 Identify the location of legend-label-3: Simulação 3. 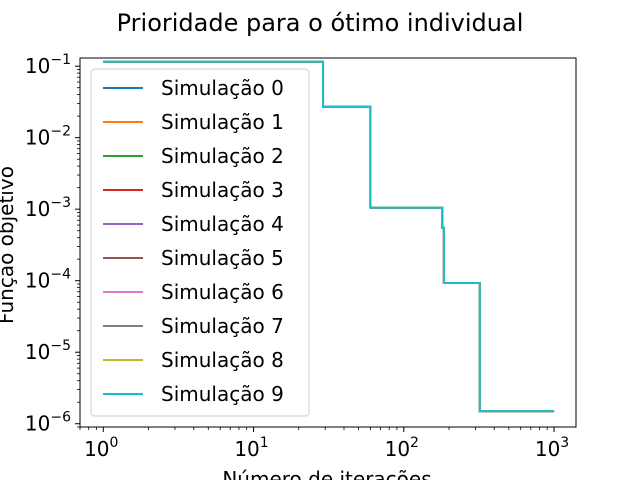
(222, 190).